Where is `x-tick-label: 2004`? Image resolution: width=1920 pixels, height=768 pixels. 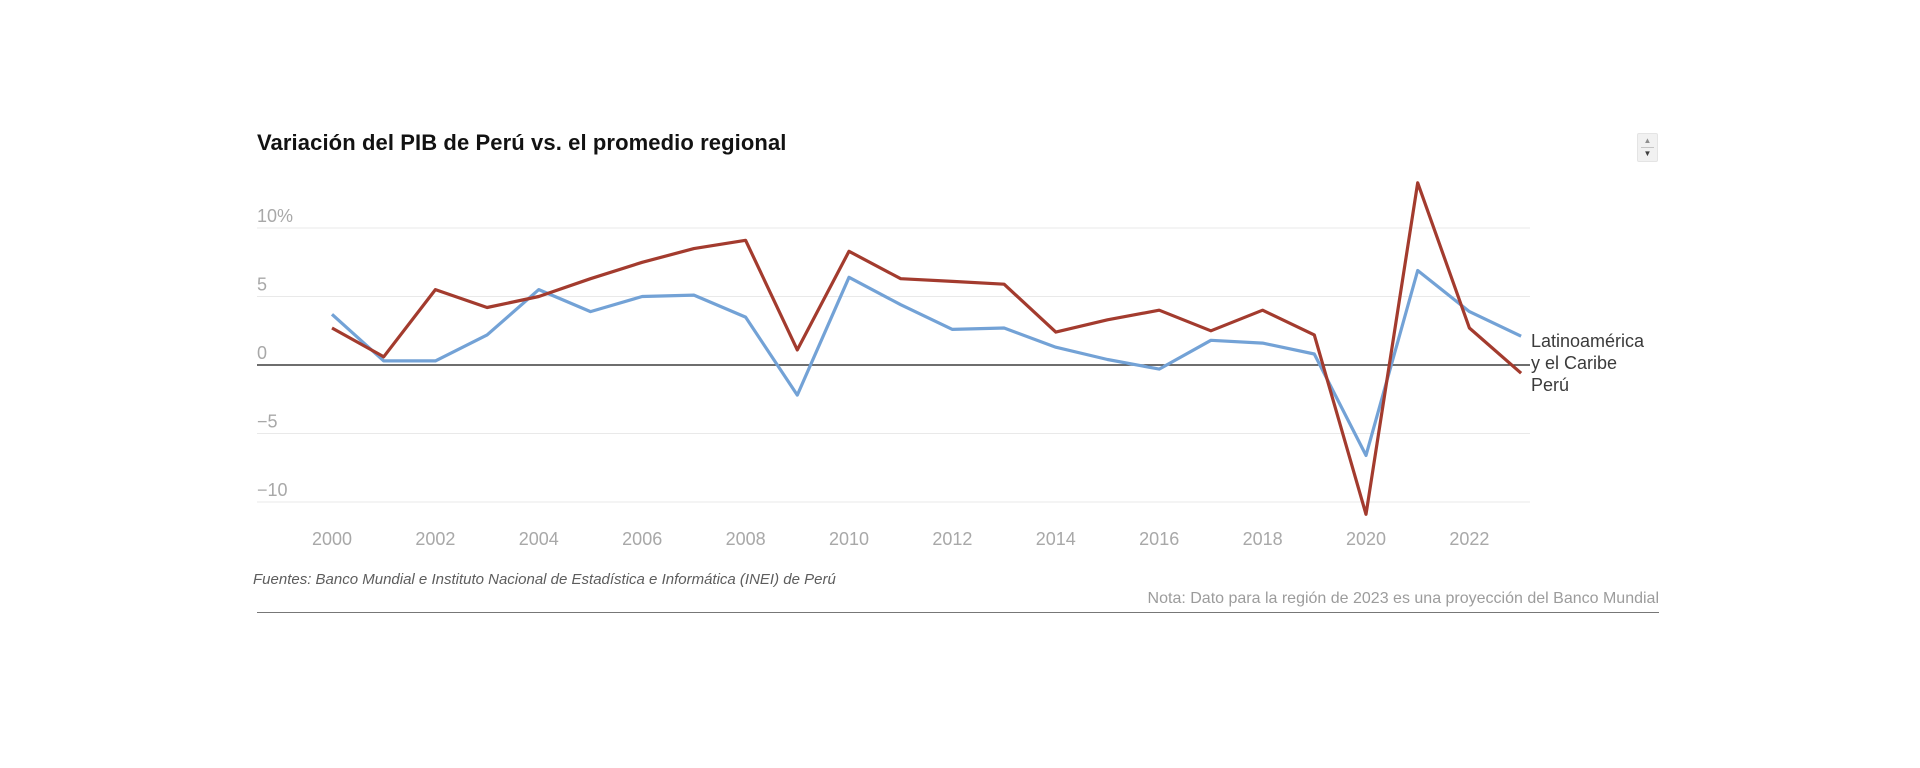 x-tick-label: 2004 is located at coordinates (539, 539).